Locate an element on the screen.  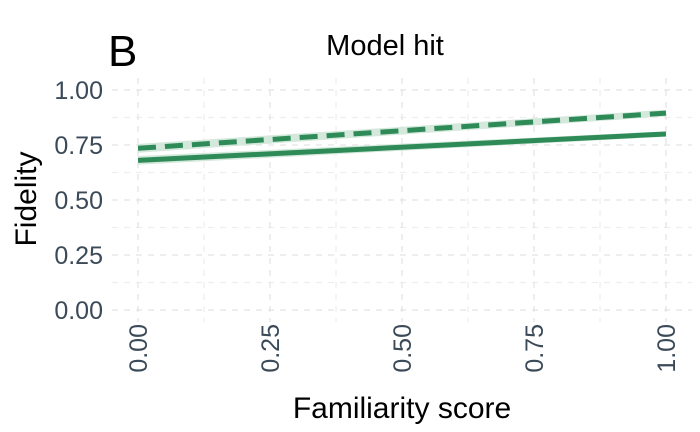
x-tick-label: 0.25 is located at coordinates (271, 348).